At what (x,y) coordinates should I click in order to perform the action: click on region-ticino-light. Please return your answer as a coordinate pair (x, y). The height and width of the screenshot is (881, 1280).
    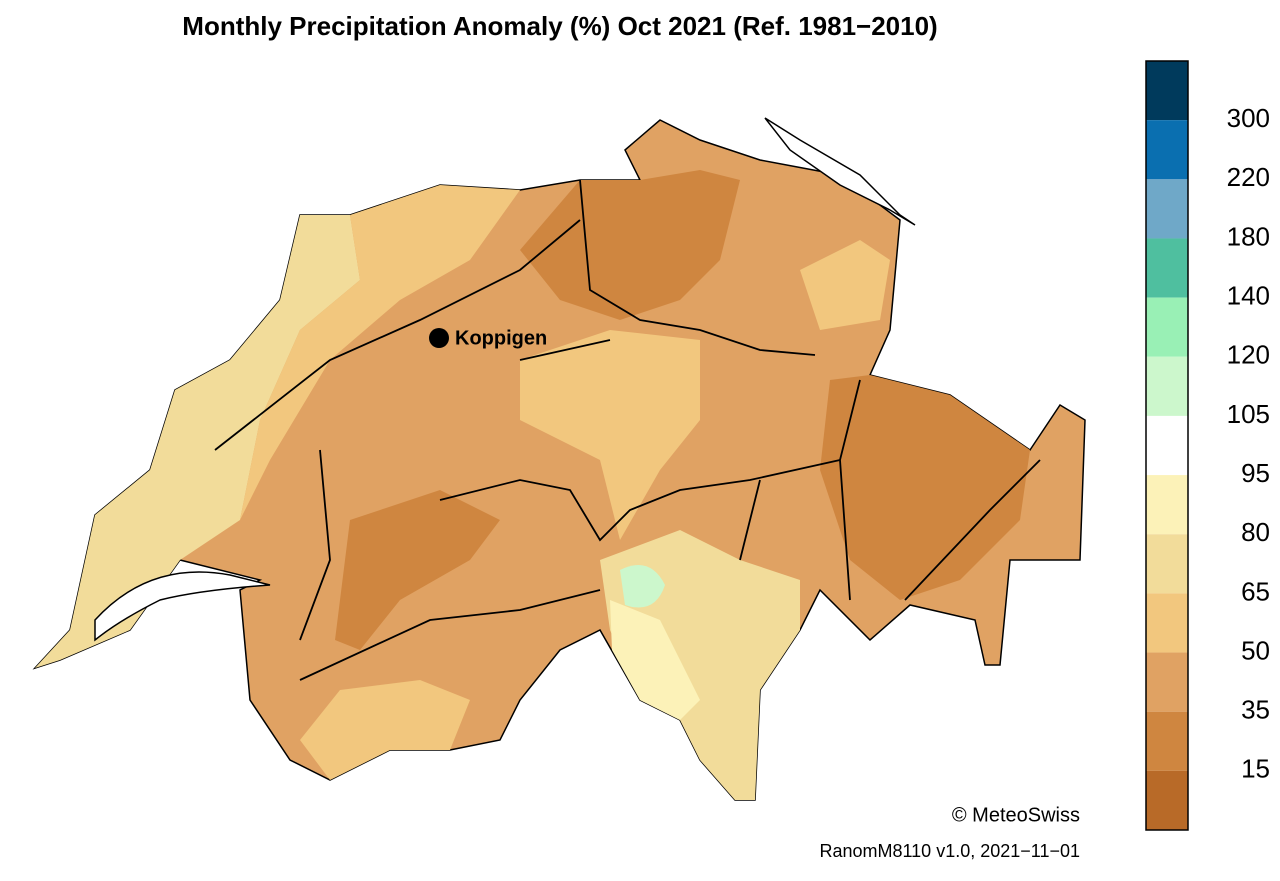
    Looking at the image, I should click on (655, 660).